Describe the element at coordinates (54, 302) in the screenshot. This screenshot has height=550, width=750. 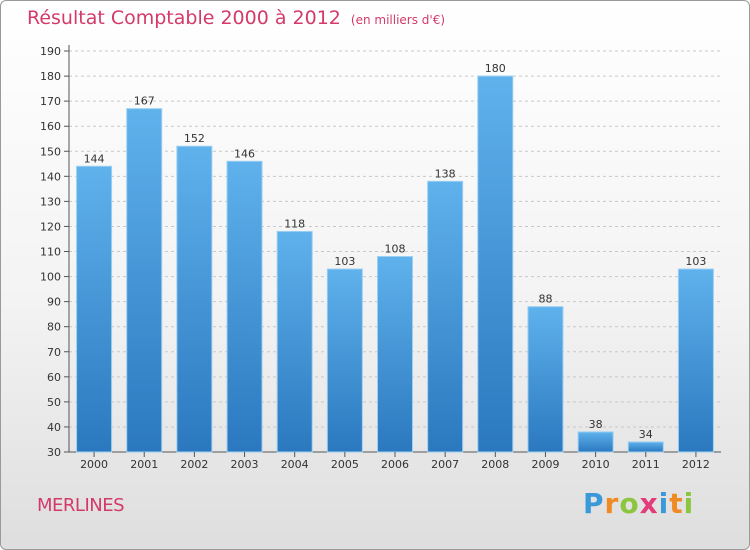
I see `y-tick-label: 90` at that location.